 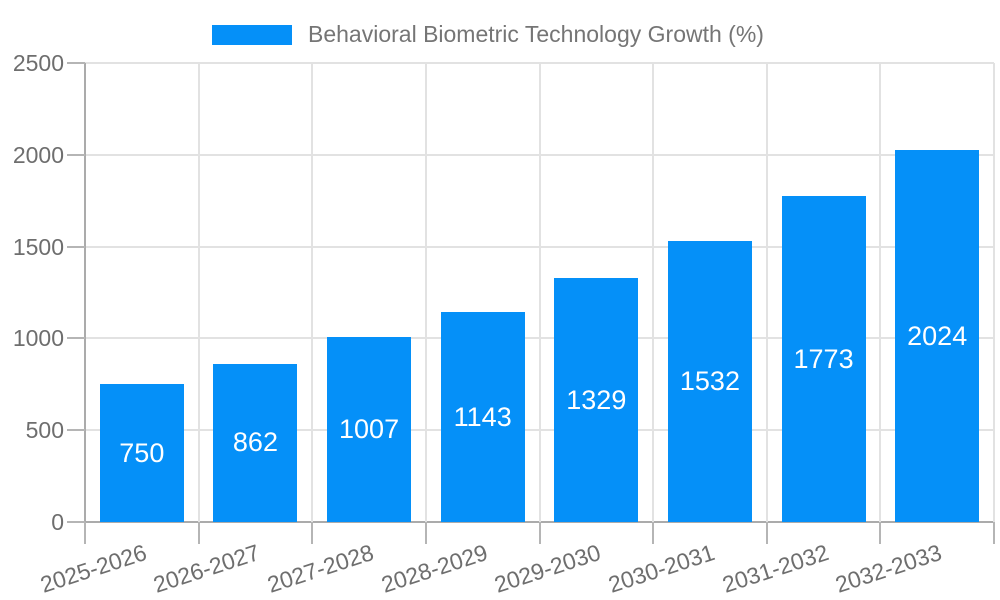 I want to click on bar-value-label: 2024, so click(x=937, y=335).